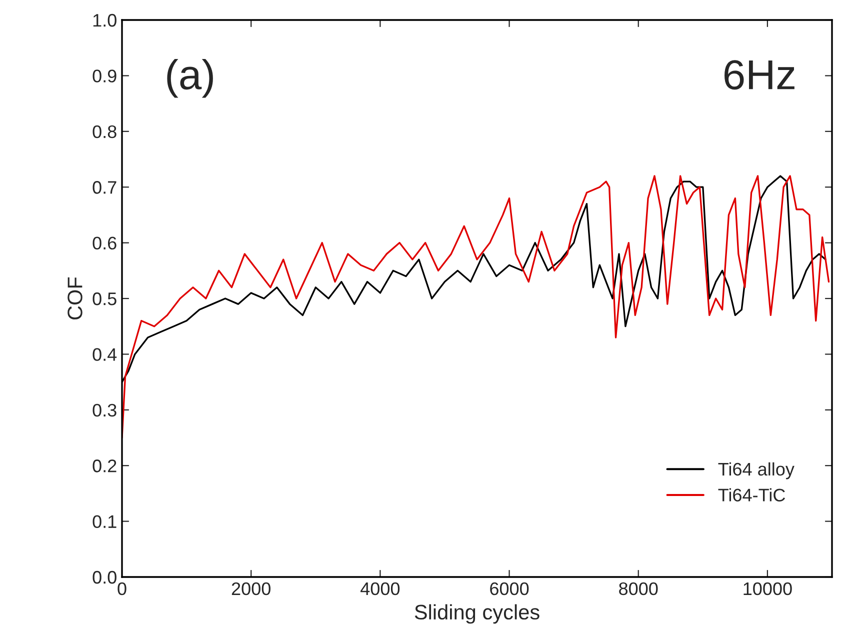 Image resolution: width=846 pixels, height=644 pixels. What do you see at coordinates (477, 614) in the screenshot?
I see `x-axis-title: Sliding cycles` at bounding box center [477, 614].